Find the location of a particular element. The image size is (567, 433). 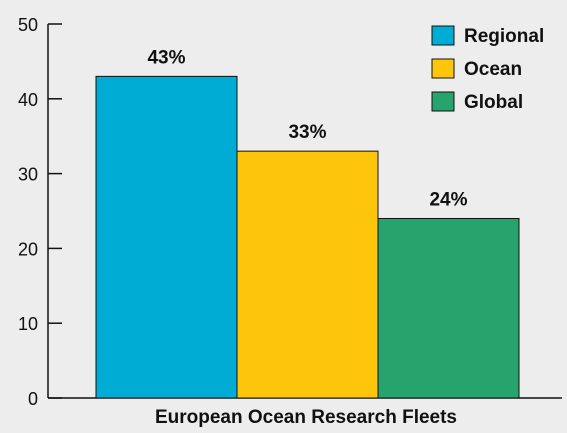

x-axis-label: European Ocean Research Fleets is located at coordinates (306, 417).